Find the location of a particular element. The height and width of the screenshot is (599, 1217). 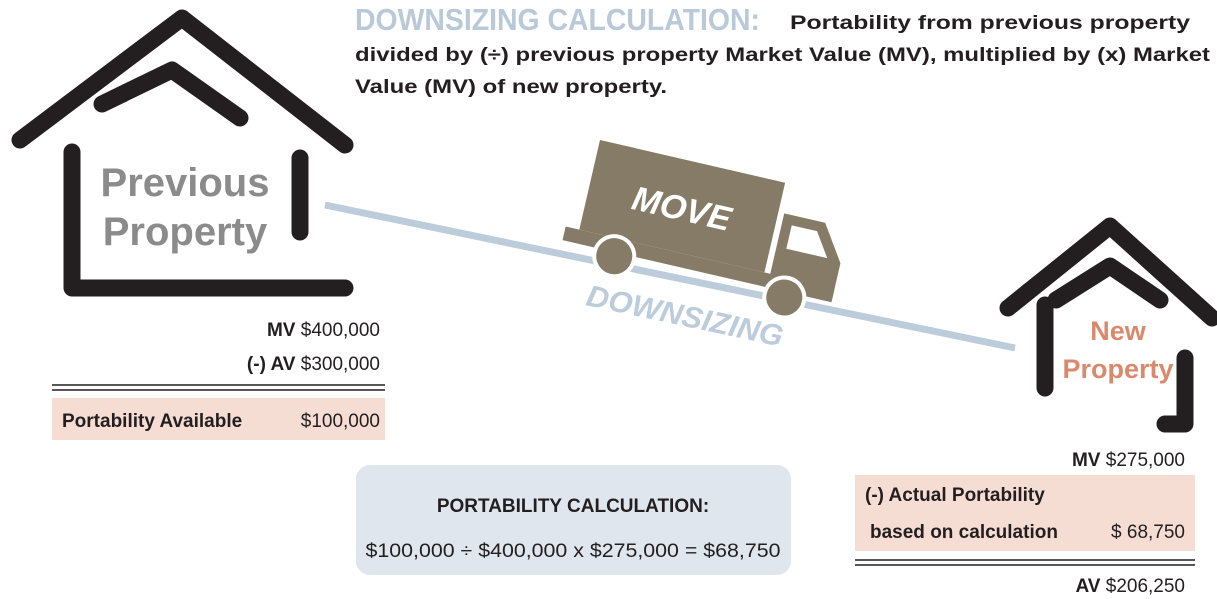

result-label: (-) Actual Portability is located at coordinates (955, 495).